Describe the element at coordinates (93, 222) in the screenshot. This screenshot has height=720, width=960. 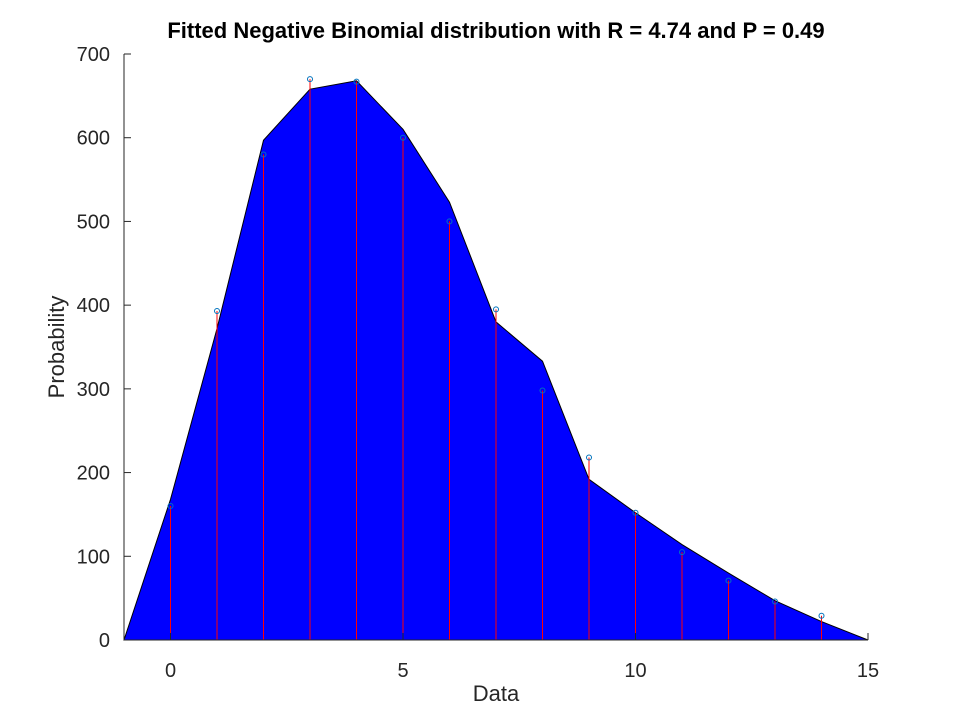
I see `y-tick-label-500: 500` at that location.